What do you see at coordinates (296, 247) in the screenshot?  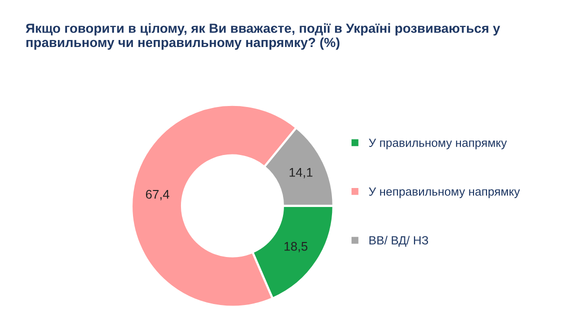 I see `data-label: 18,5` at bounding box center [296, 247].